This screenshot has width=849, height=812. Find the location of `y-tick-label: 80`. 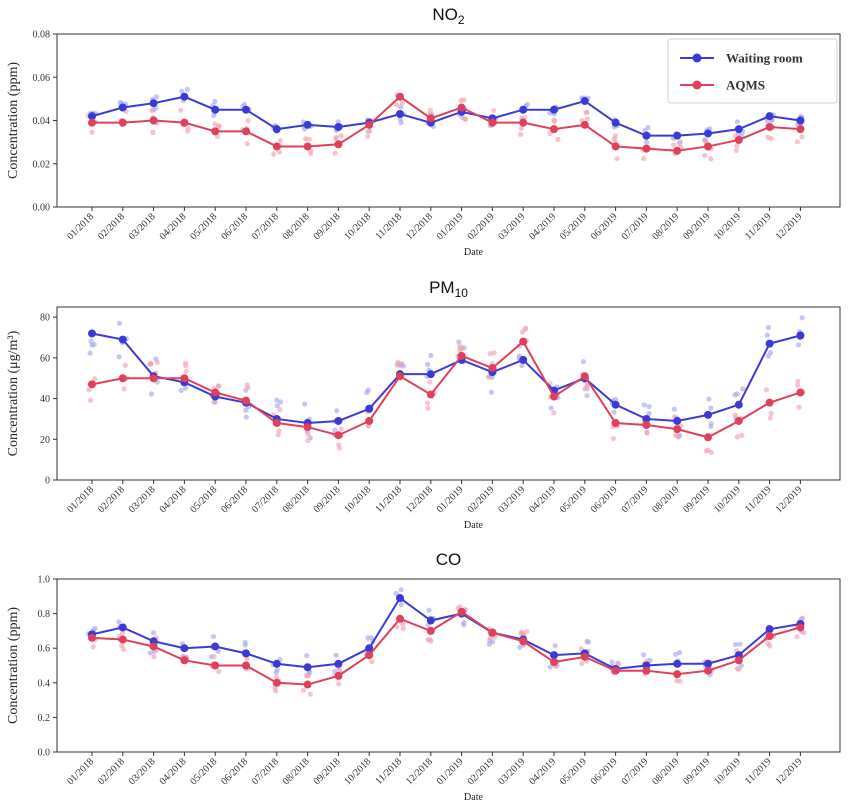

y-tick-label: 80 is located at coordinates (45, 318).